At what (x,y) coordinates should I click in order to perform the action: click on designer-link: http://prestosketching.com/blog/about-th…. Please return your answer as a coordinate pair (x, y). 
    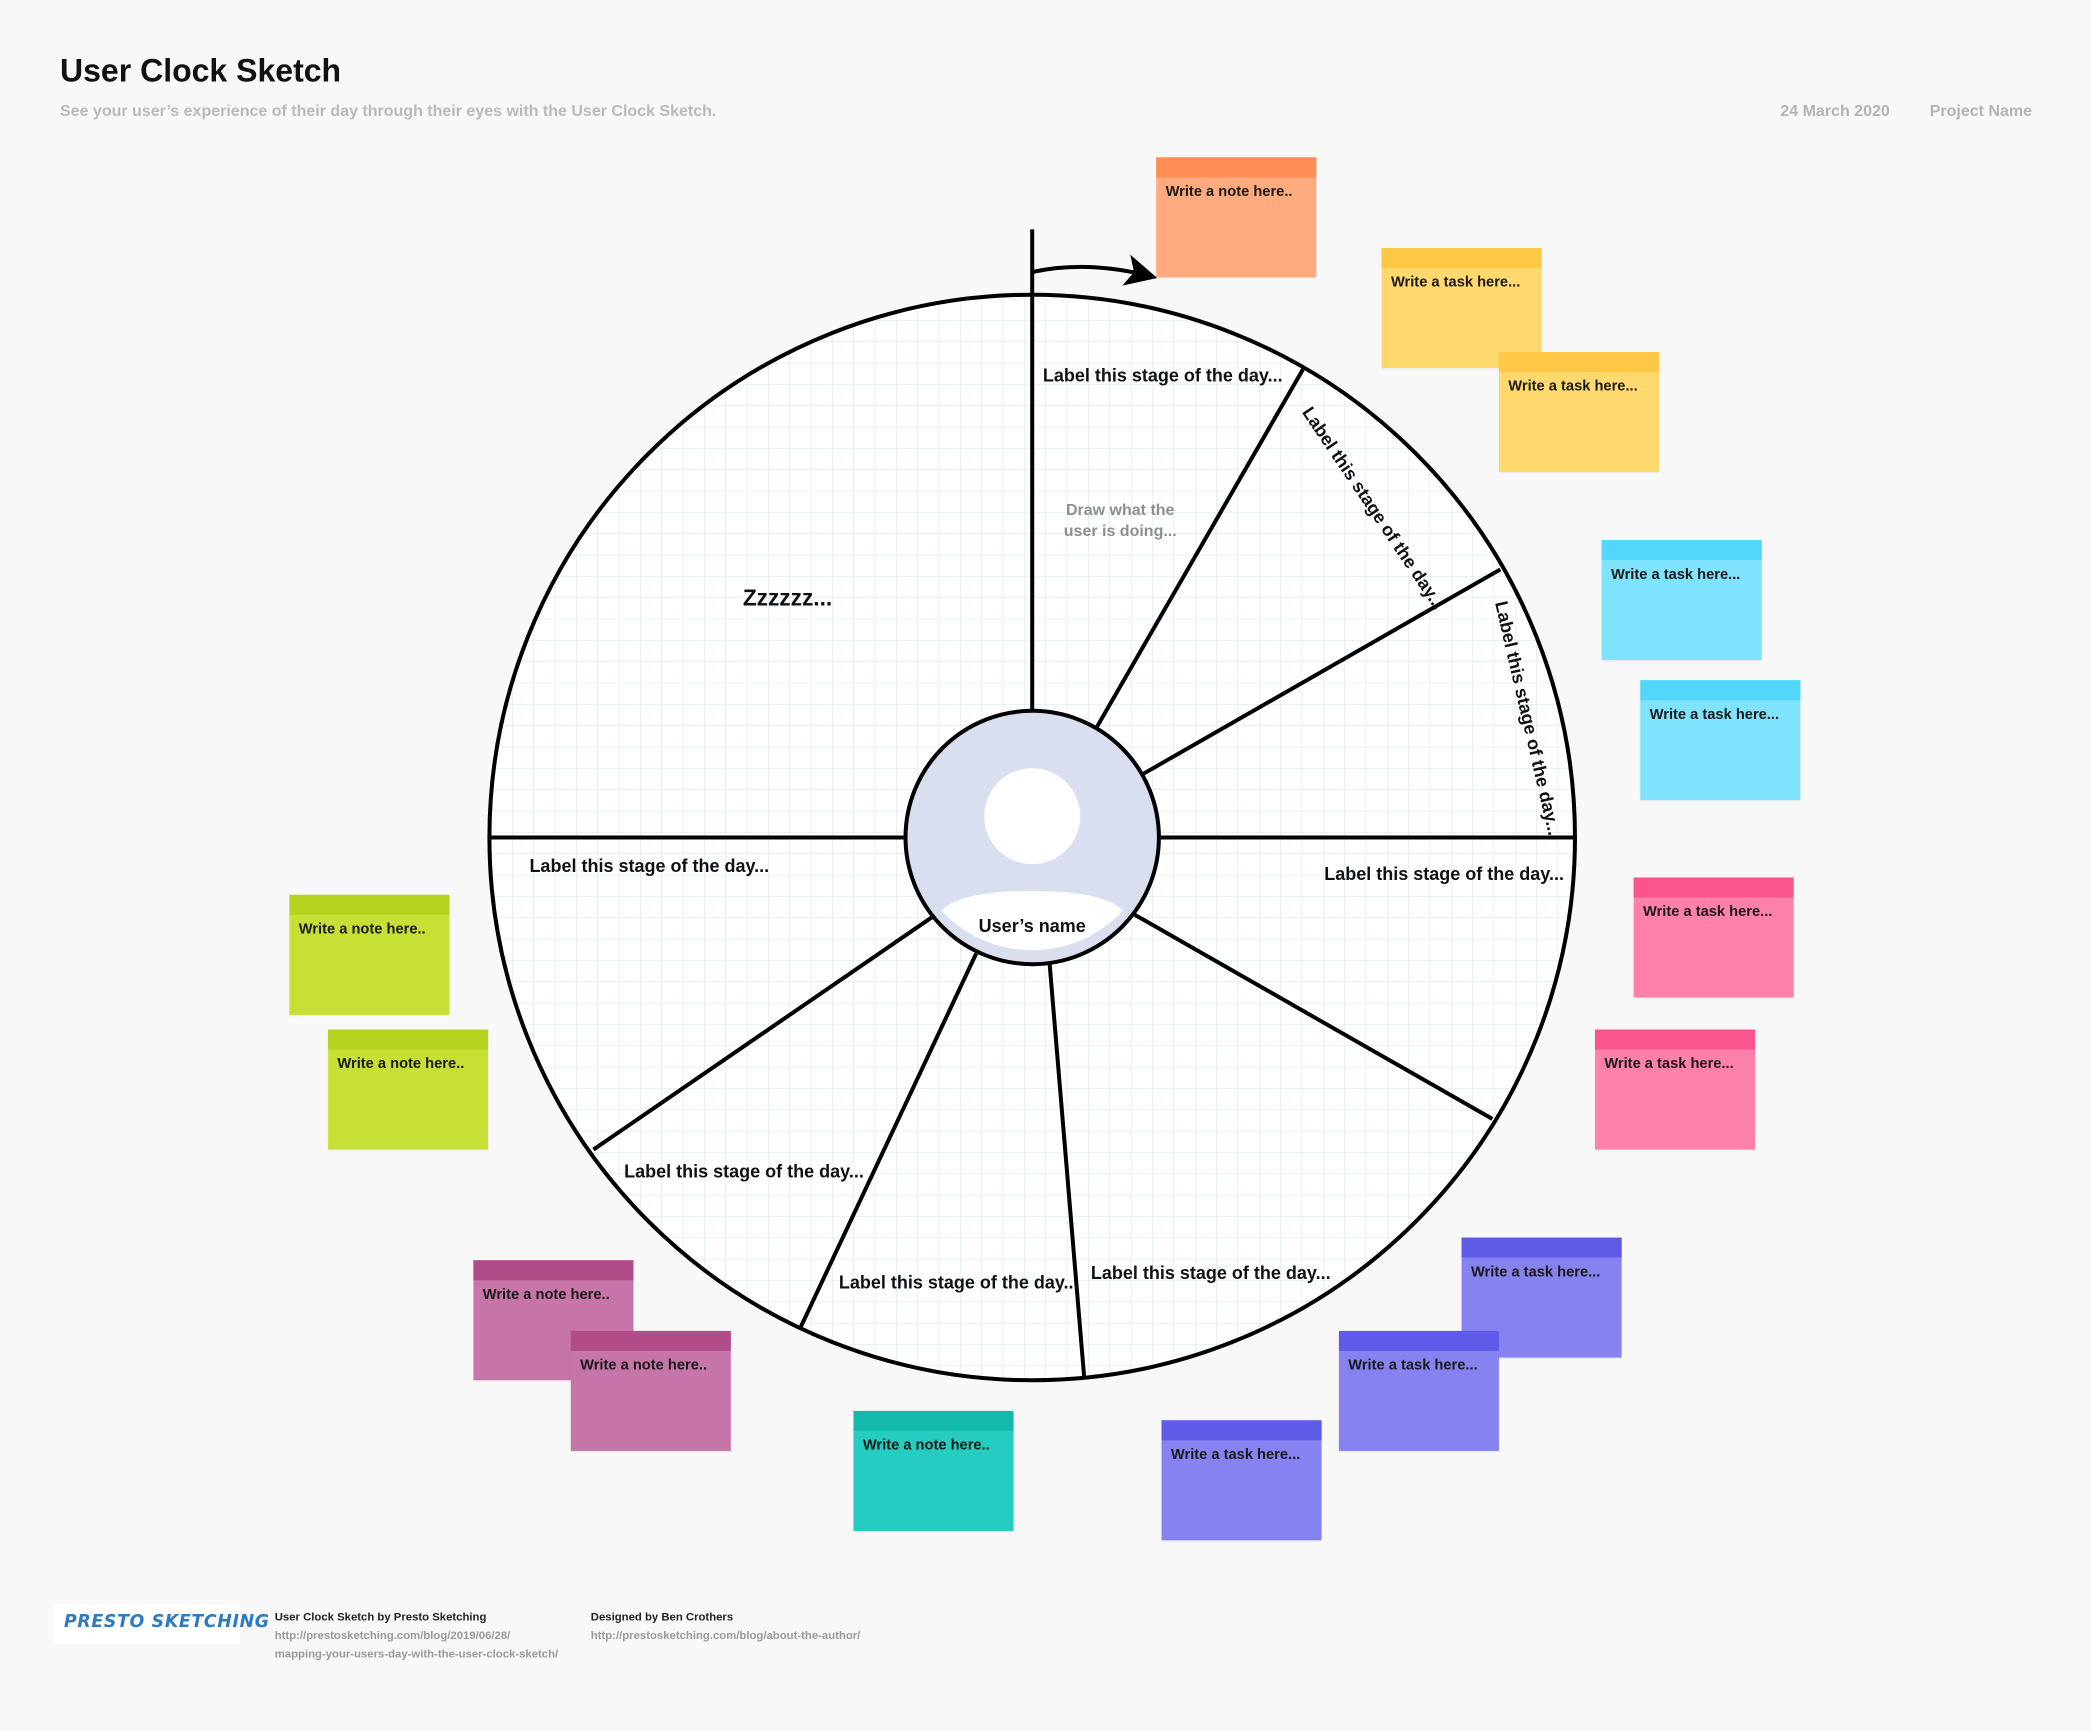
    Looking at the image, I should click on (725, 1635).